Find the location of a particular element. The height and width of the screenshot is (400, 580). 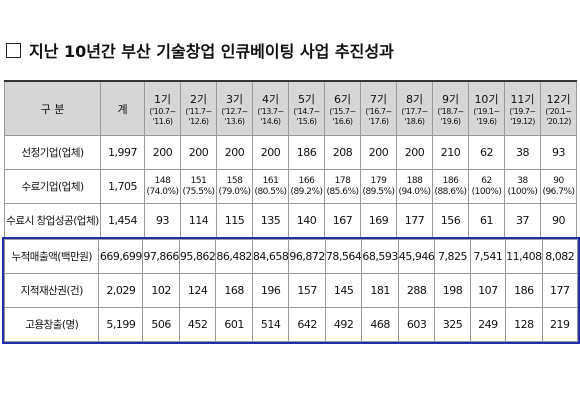

cell-line: (89.5%) is located at coordinates (378, 191).